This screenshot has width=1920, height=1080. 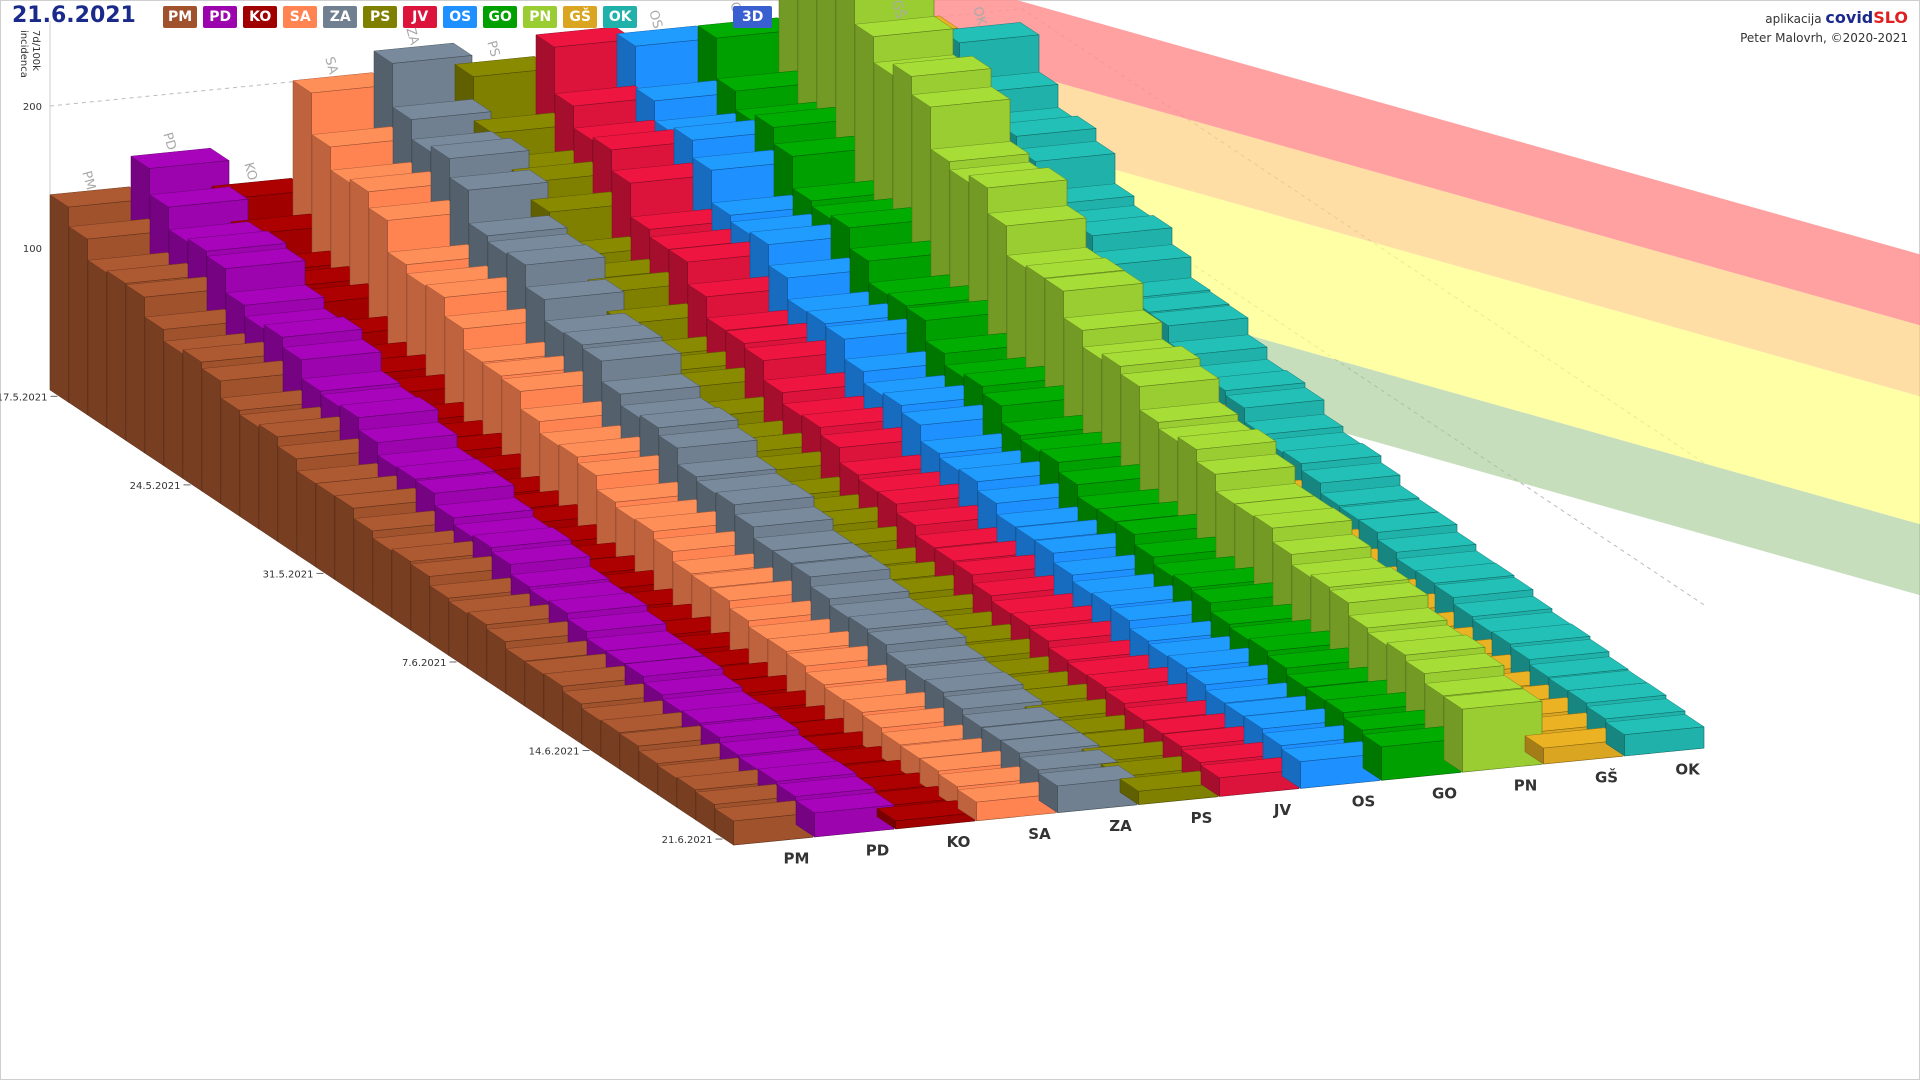 I want to click on y-tick-label: 200, so click(x=32, y=107).